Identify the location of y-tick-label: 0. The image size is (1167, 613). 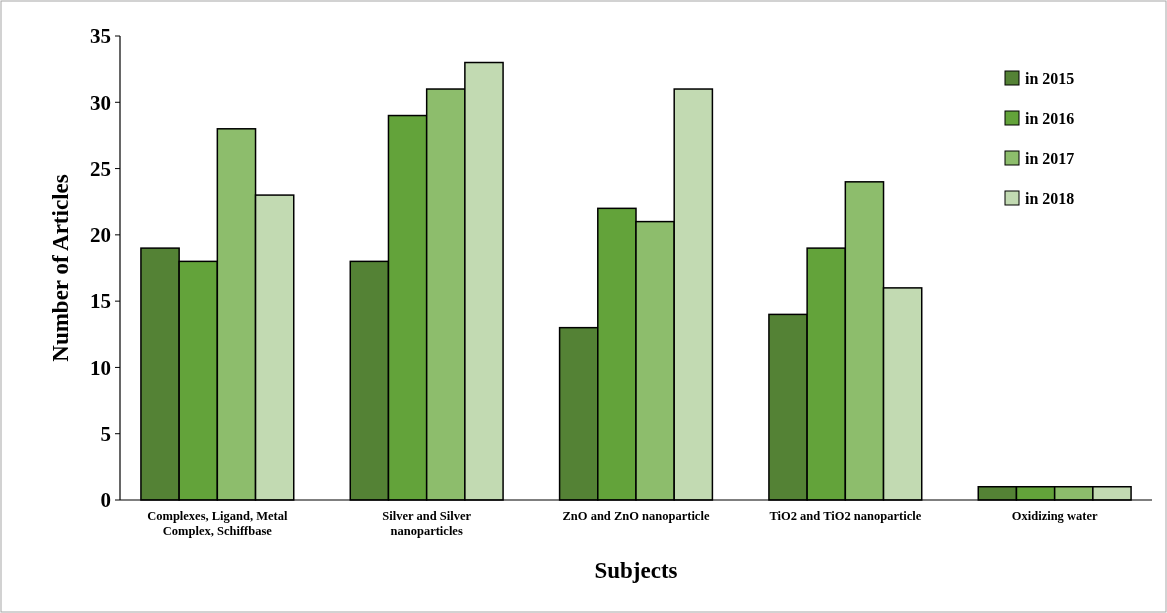
(105, 500).